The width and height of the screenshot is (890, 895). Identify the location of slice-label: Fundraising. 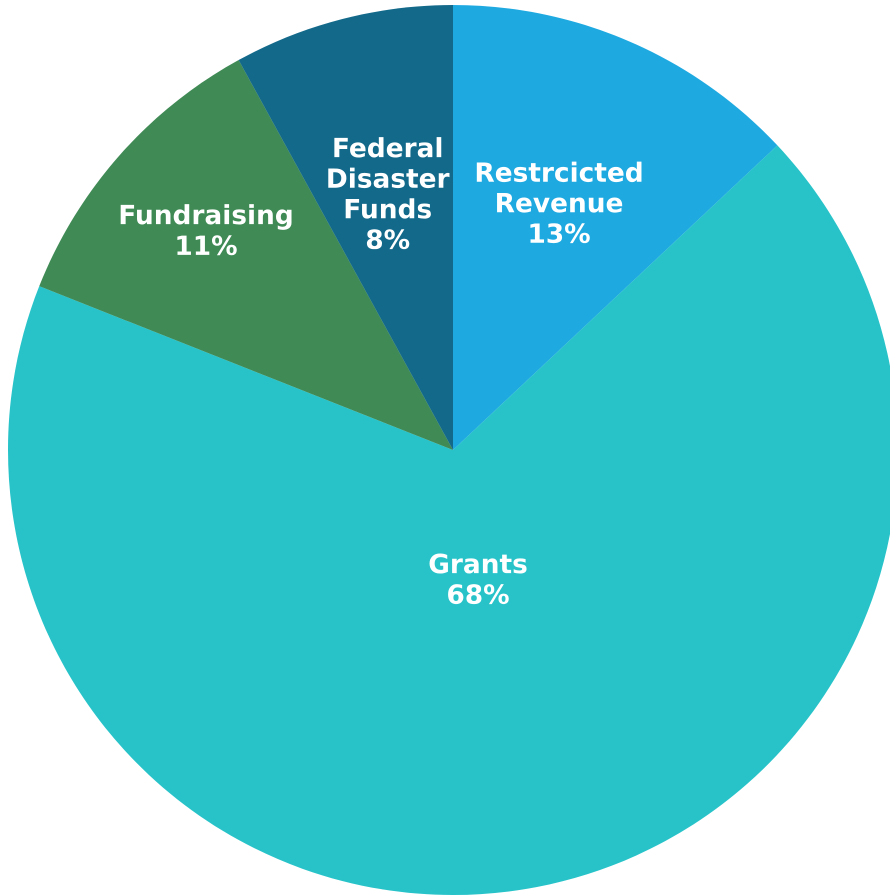
(206, 217).